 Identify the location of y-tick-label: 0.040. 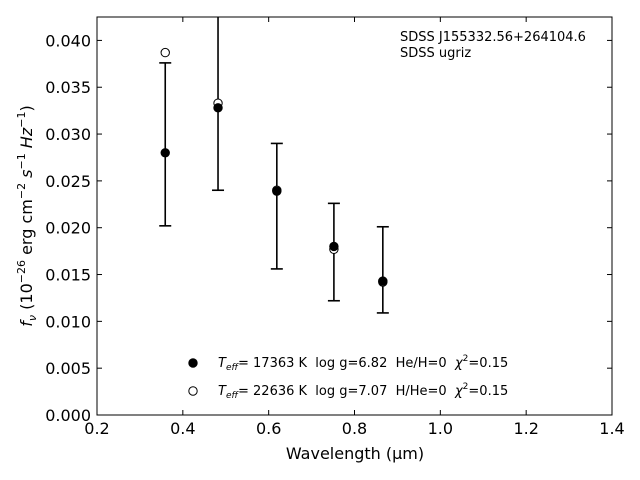
(68, 40).